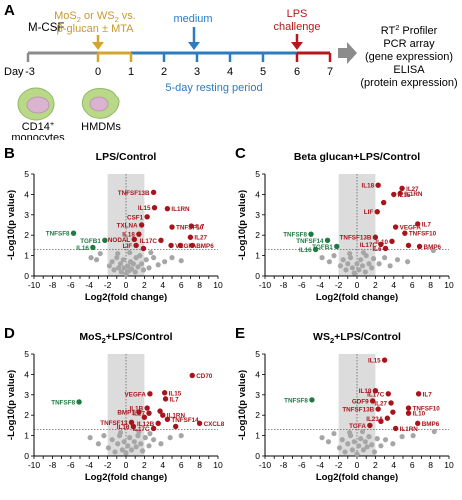 The image size is (462, 500). Describe the element at coordinates (26, 174) in the screenshot. I see `y-tick-label: 5` at that location.